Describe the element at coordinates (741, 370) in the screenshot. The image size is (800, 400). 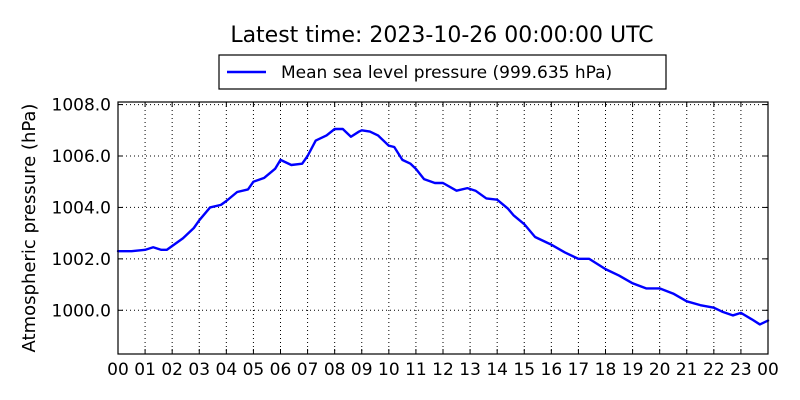
I see `x-tick-label: 23` at that location.